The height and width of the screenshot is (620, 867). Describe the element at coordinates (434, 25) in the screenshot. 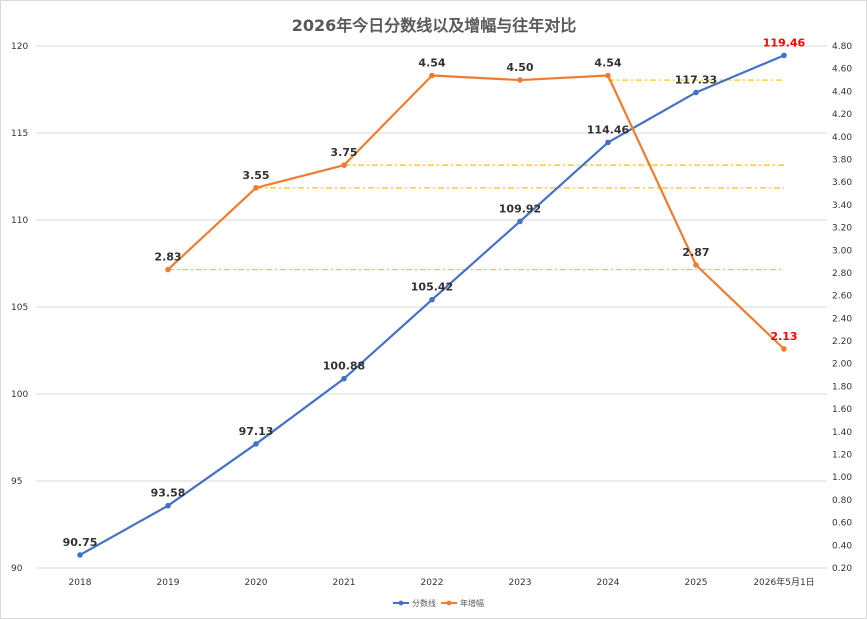

I see `chart-title: 2026年今日分数线以及增幅与往年对比` at that location.